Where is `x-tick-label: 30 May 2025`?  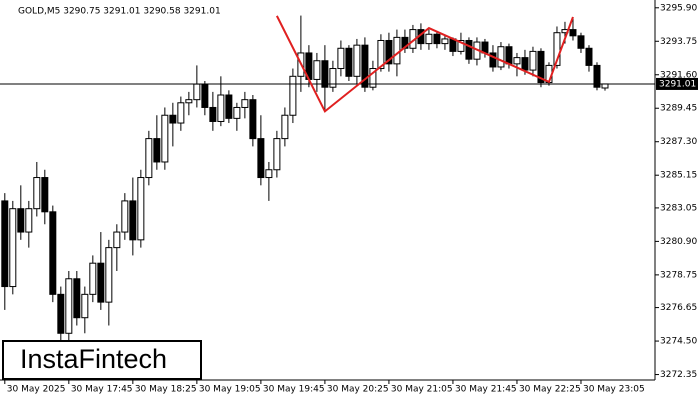 x-tick-label: 30 May 2025 is located at coordinates (36, 390).